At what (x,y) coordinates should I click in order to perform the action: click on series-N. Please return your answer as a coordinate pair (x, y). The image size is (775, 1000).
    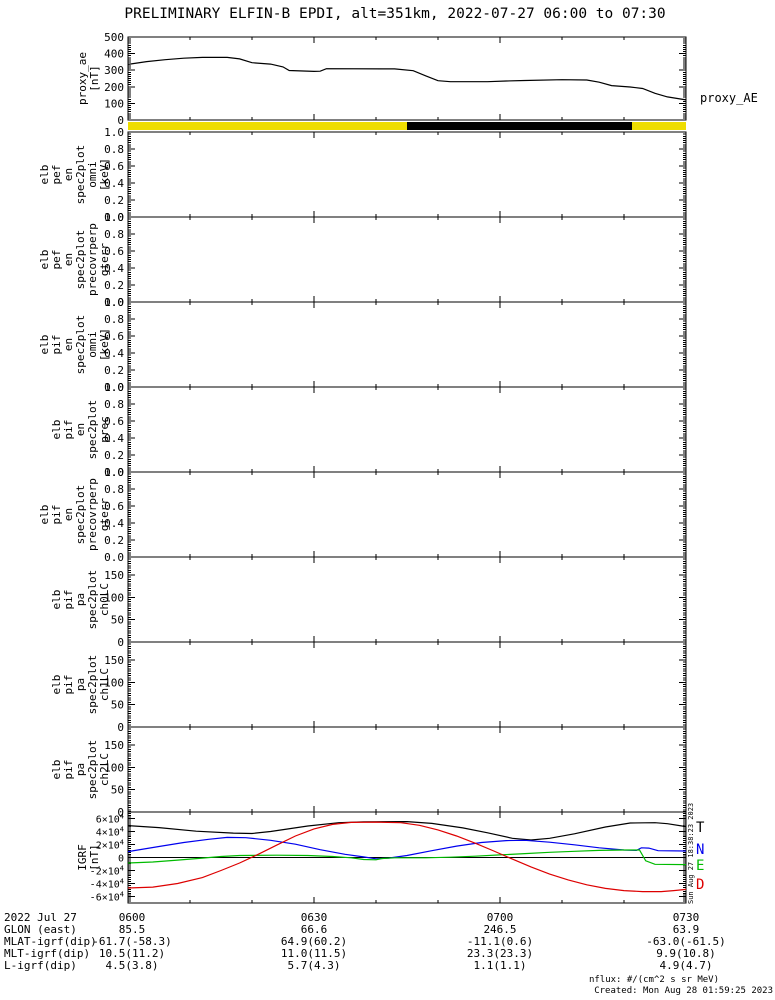
    Looking at the image, I should click on (407, 848).